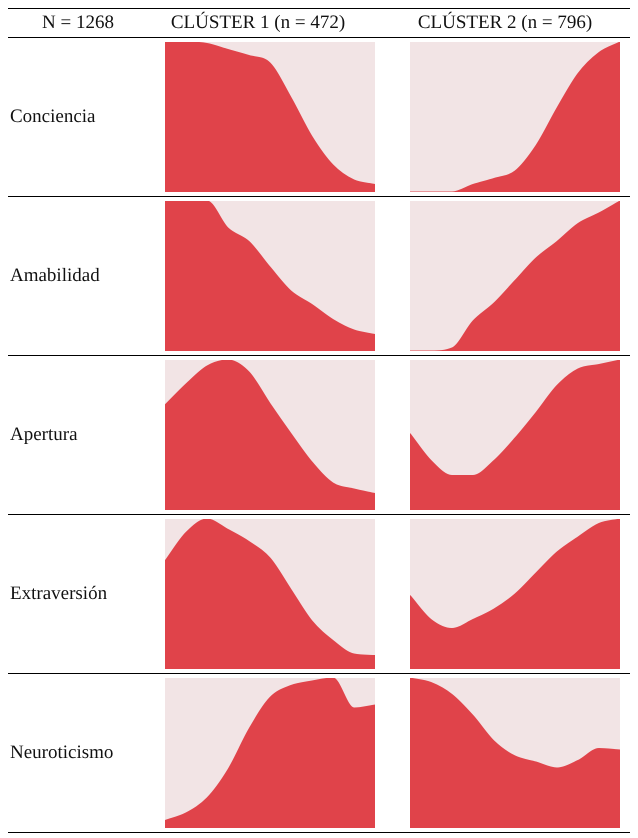  What do you see at coordinates (55, 276) in the screenshot?
I see `y-axis-title: Amabilidad` at bounding box center [55, 276].